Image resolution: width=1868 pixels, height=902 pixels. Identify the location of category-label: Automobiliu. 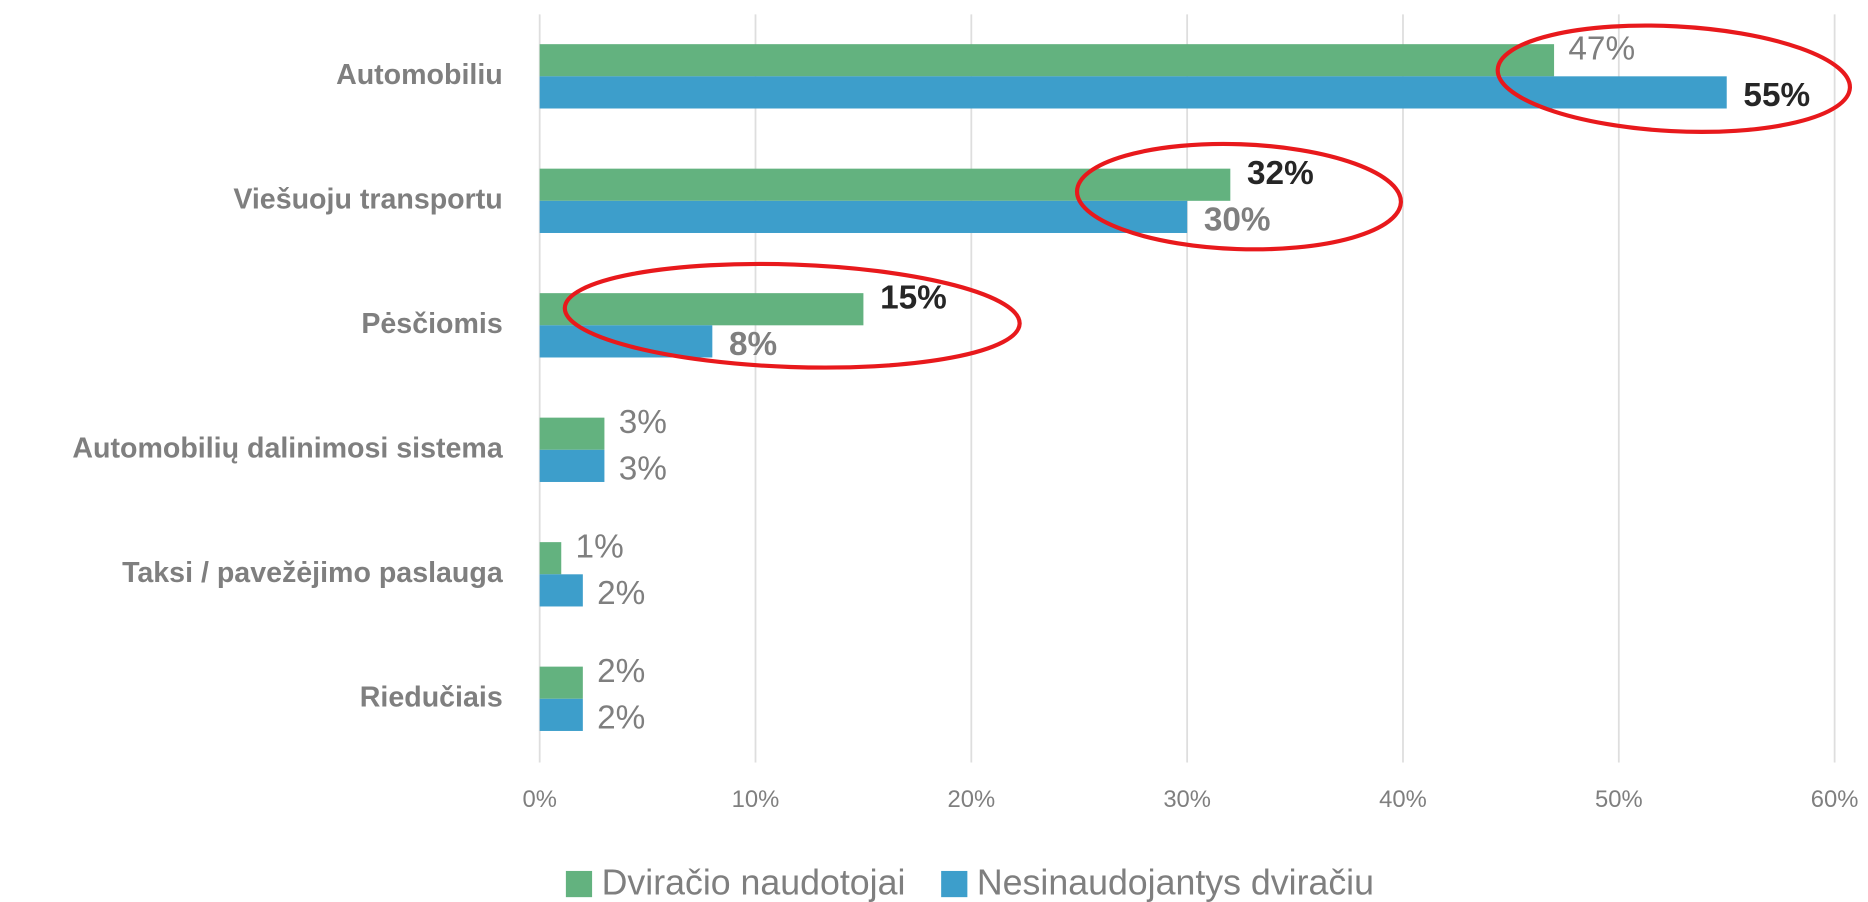
(419, 75).